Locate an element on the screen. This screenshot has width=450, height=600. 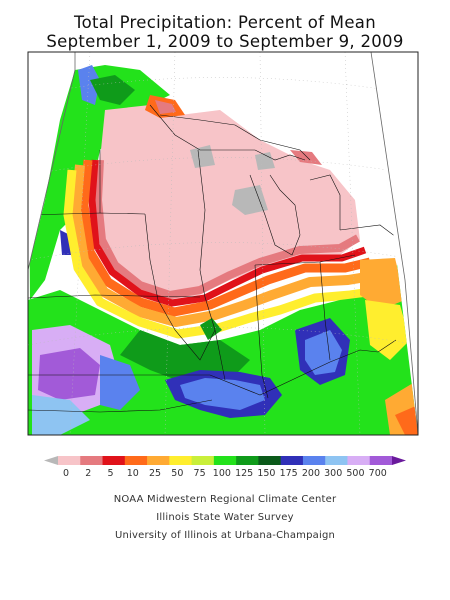
legend-tick-label: 300 is located at coordinates (333, 473).